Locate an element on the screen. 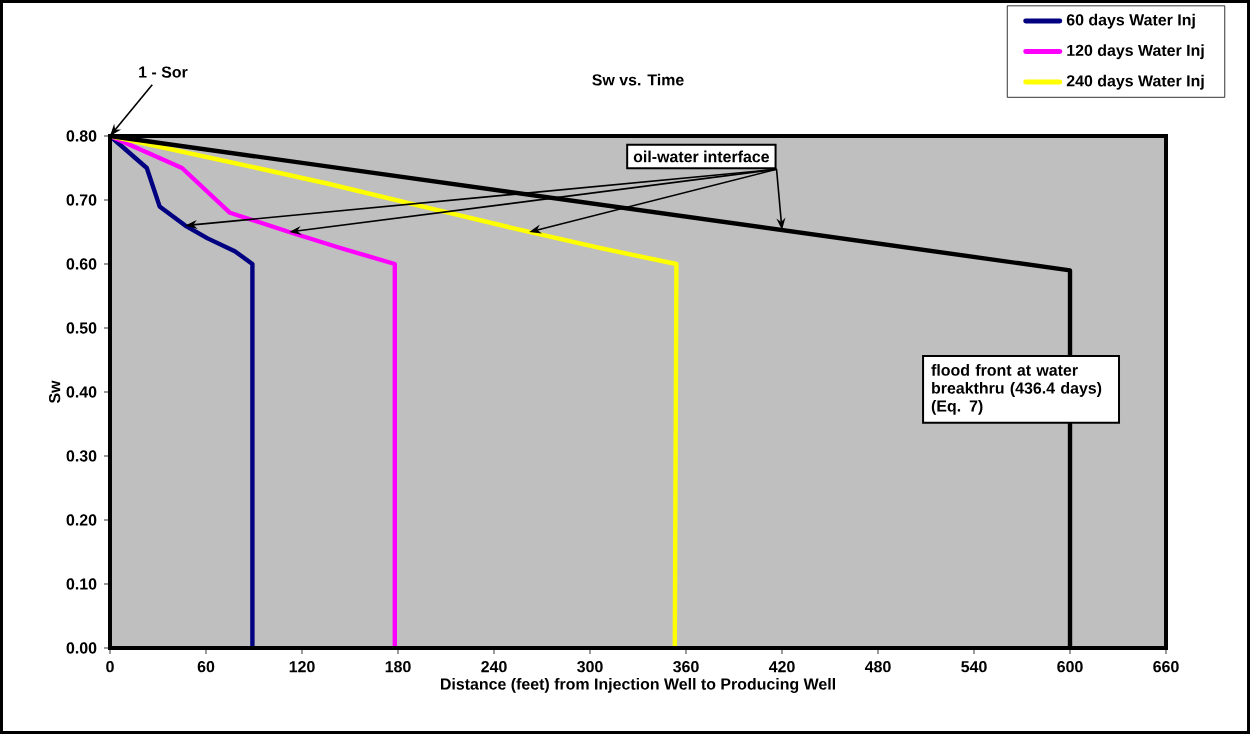 Image resolution: width=1250 pixels, height=734 pixels. x-tick-label: 600 is located at coordinates (1070, 667).